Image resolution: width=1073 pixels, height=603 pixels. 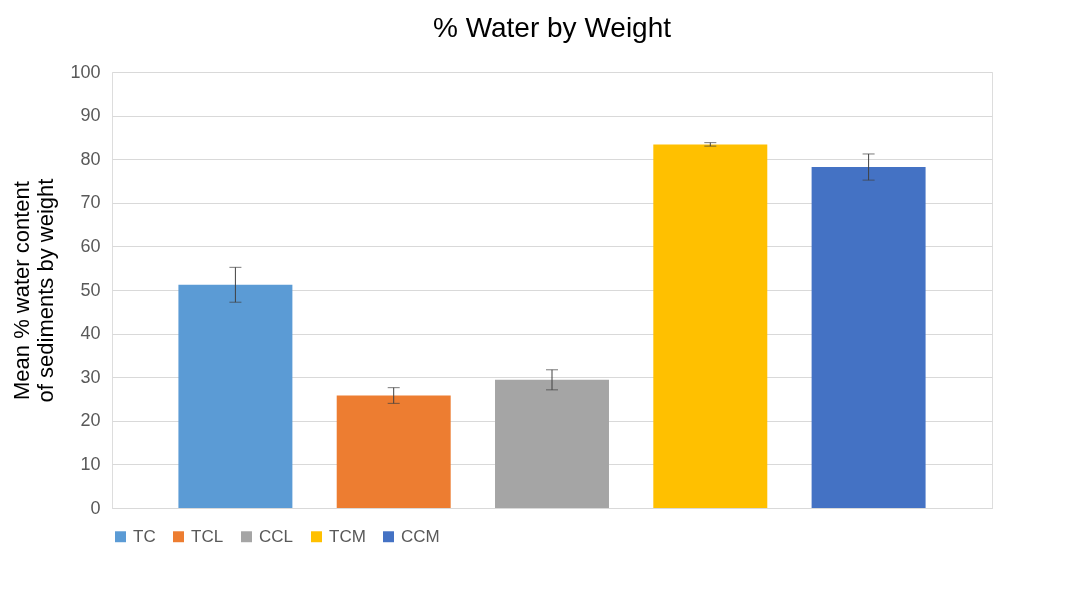 What do you see at coordinates (90, 245) in the screenshot?
I see `y-tick-label: 60` at bounding box center [90, 245].